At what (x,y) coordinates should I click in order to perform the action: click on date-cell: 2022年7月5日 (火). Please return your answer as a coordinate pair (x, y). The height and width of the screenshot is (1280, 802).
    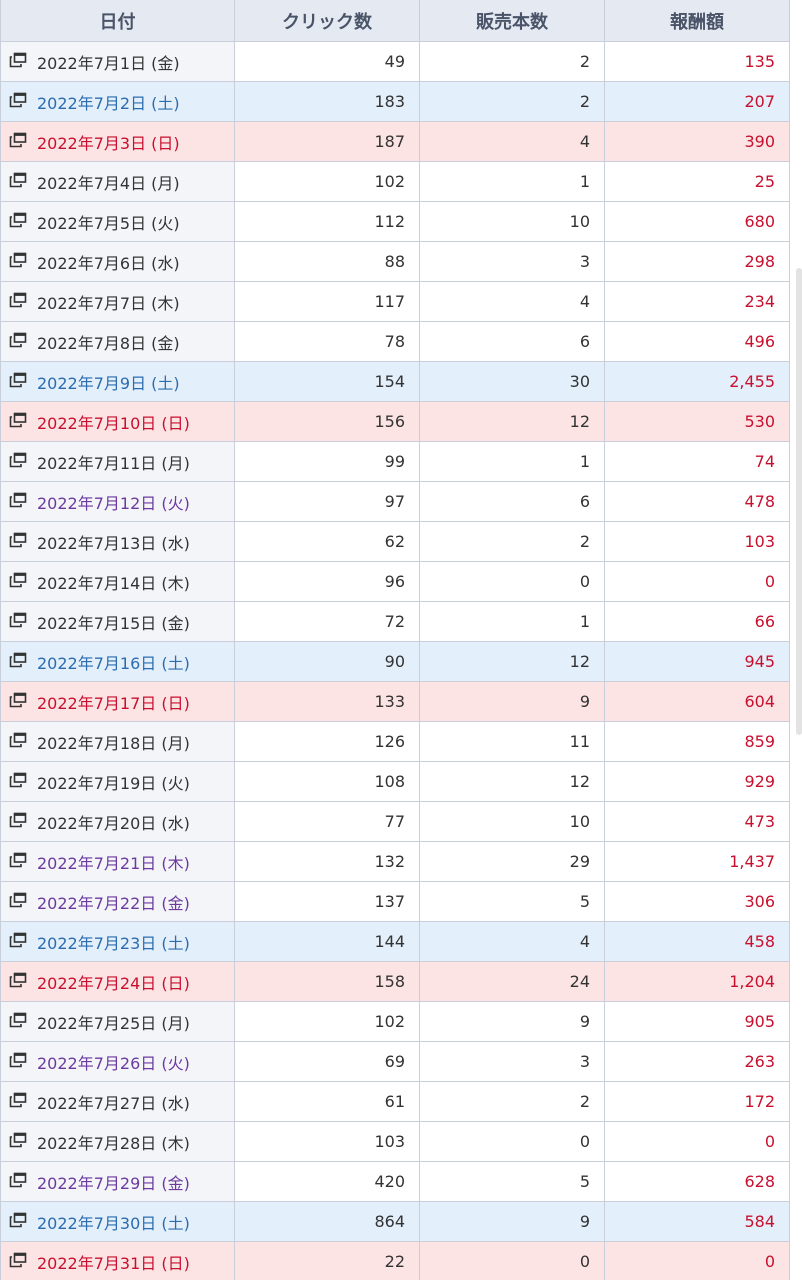
    Looking at the image, I should click on (117, 221).